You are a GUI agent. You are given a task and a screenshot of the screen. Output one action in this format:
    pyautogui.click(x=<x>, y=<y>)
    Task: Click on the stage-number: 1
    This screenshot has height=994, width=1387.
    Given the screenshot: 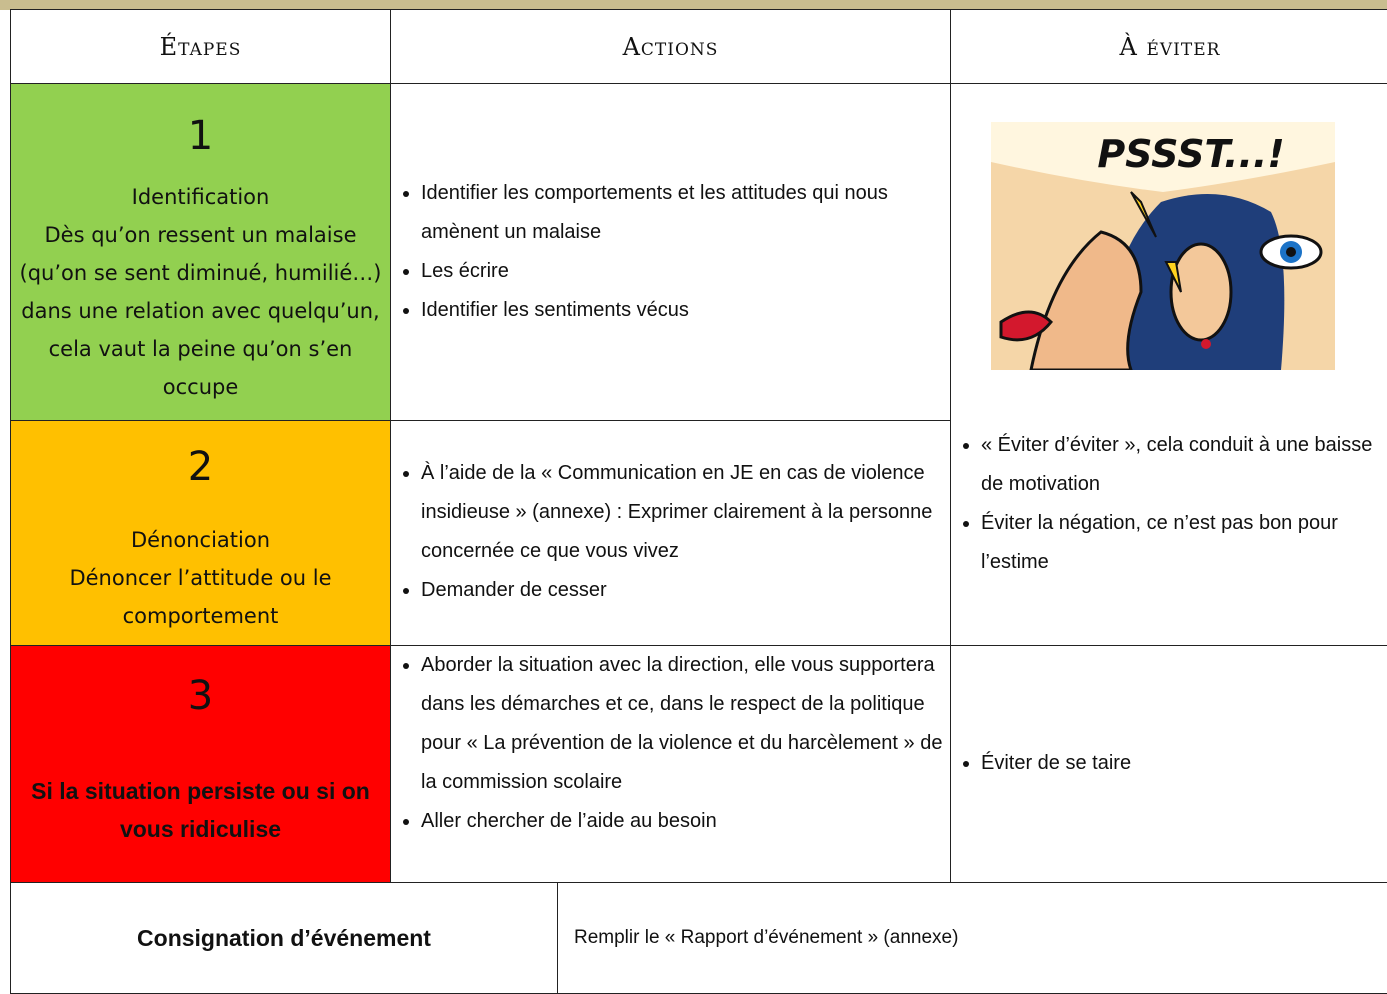 What is the action you would take?
    pyautogui.click(x=200, y=136)
    